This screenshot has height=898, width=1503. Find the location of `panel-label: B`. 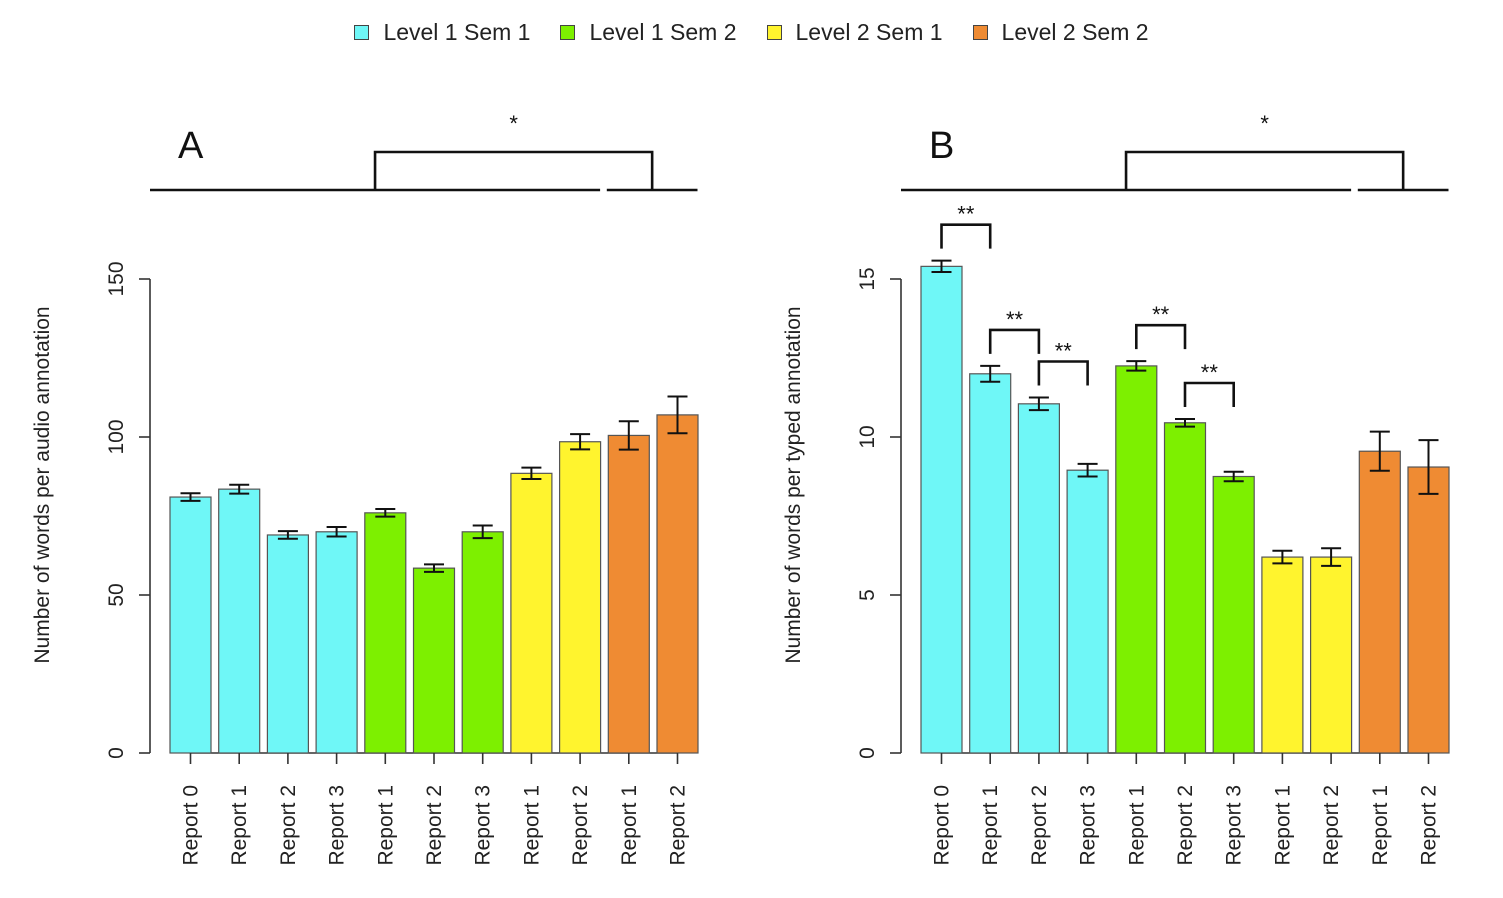

panel-label: B is located at coordinates (941, 146).